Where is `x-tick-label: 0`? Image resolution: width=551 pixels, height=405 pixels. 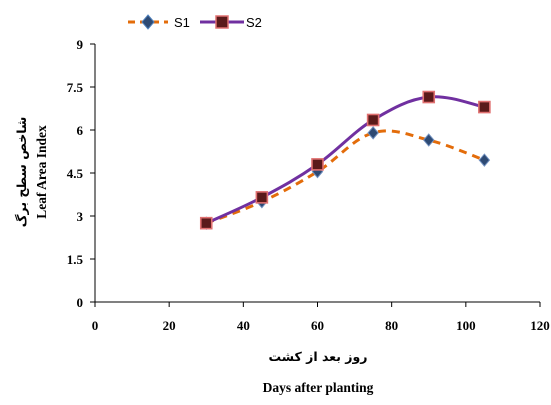 x-tick-label: 0 is located at coordinates (95, 325).